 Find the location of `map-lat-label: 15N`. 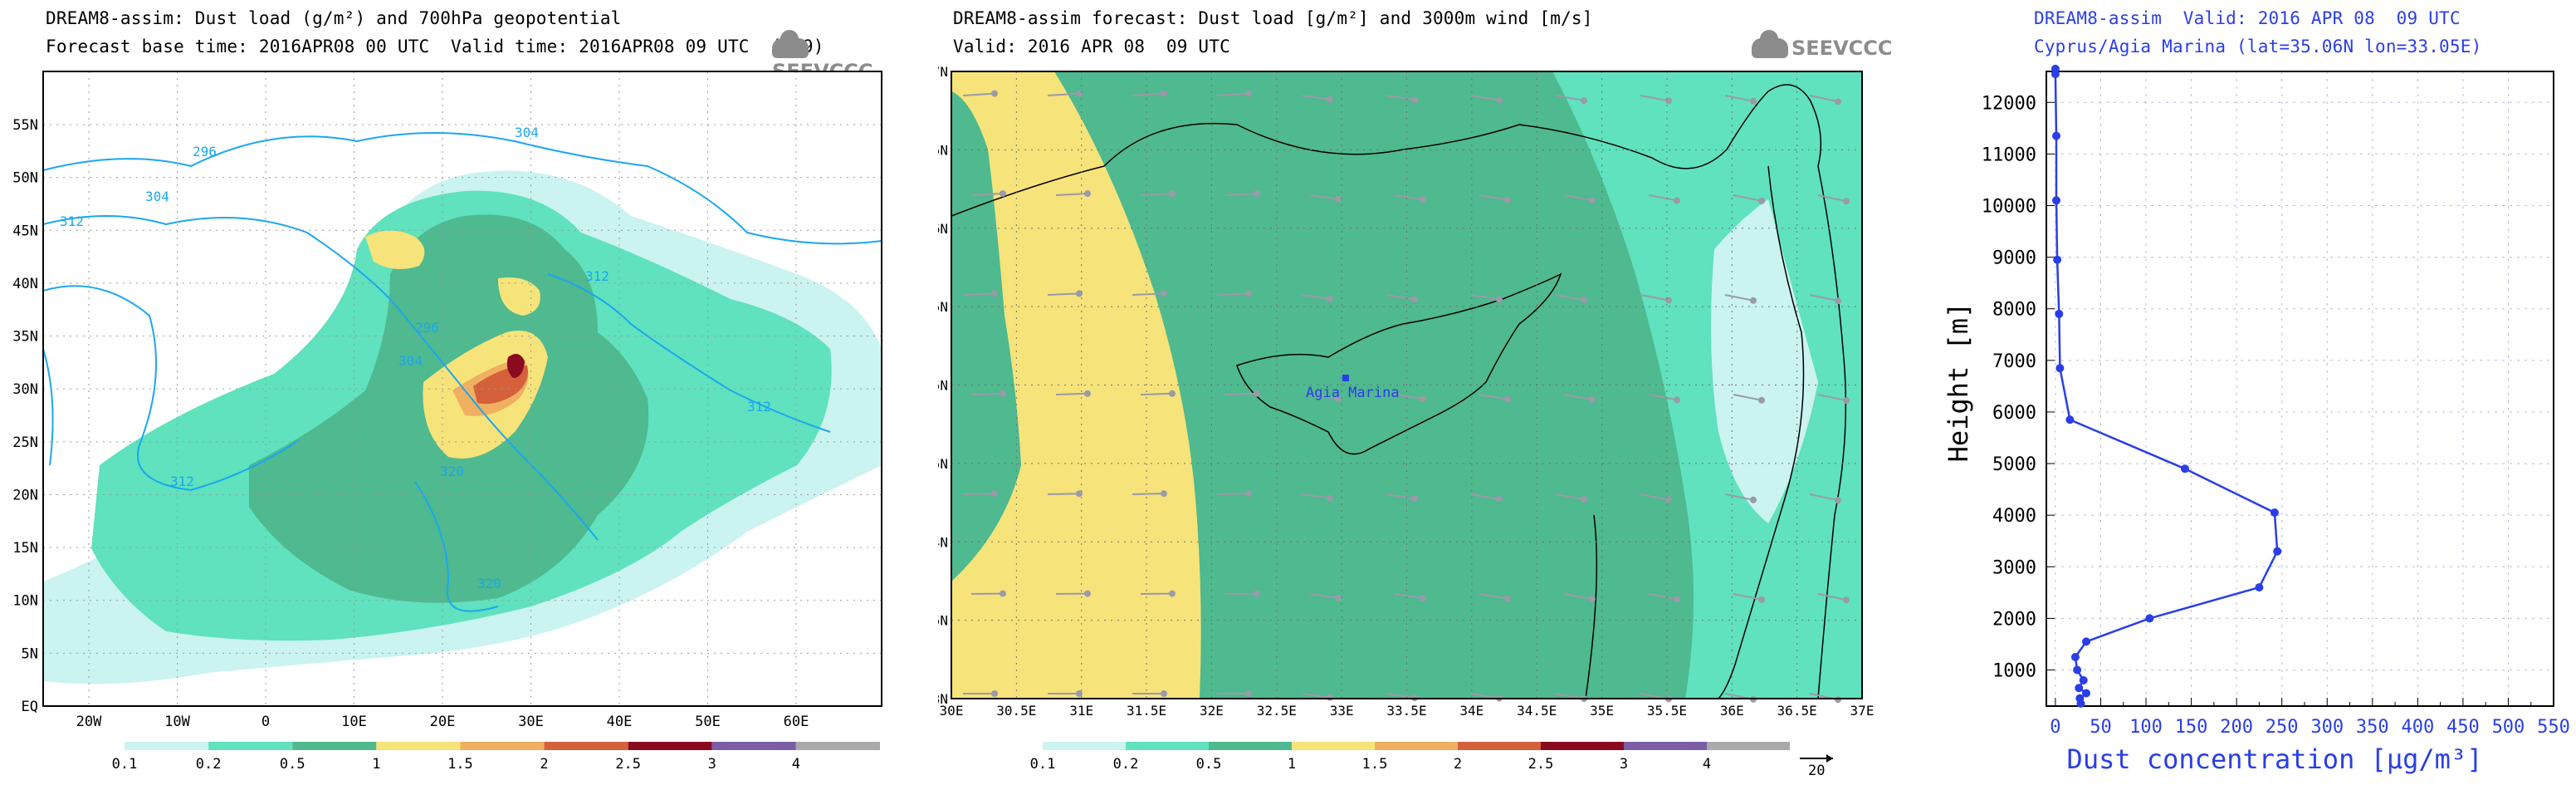

map-lat-label: 15N is located at coordinates (25, 548).